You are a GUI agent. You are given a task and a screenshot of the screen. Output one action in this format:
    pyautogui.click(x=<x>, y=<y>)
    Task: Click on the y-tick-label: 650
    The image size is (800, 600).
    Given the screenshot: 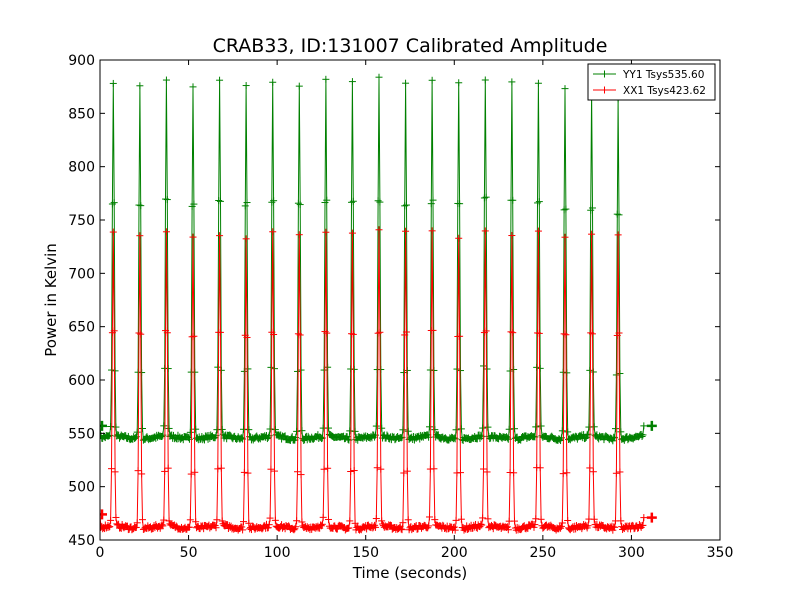 What is the action you would take?
    pyautogui.click(x=81, y=328)
    